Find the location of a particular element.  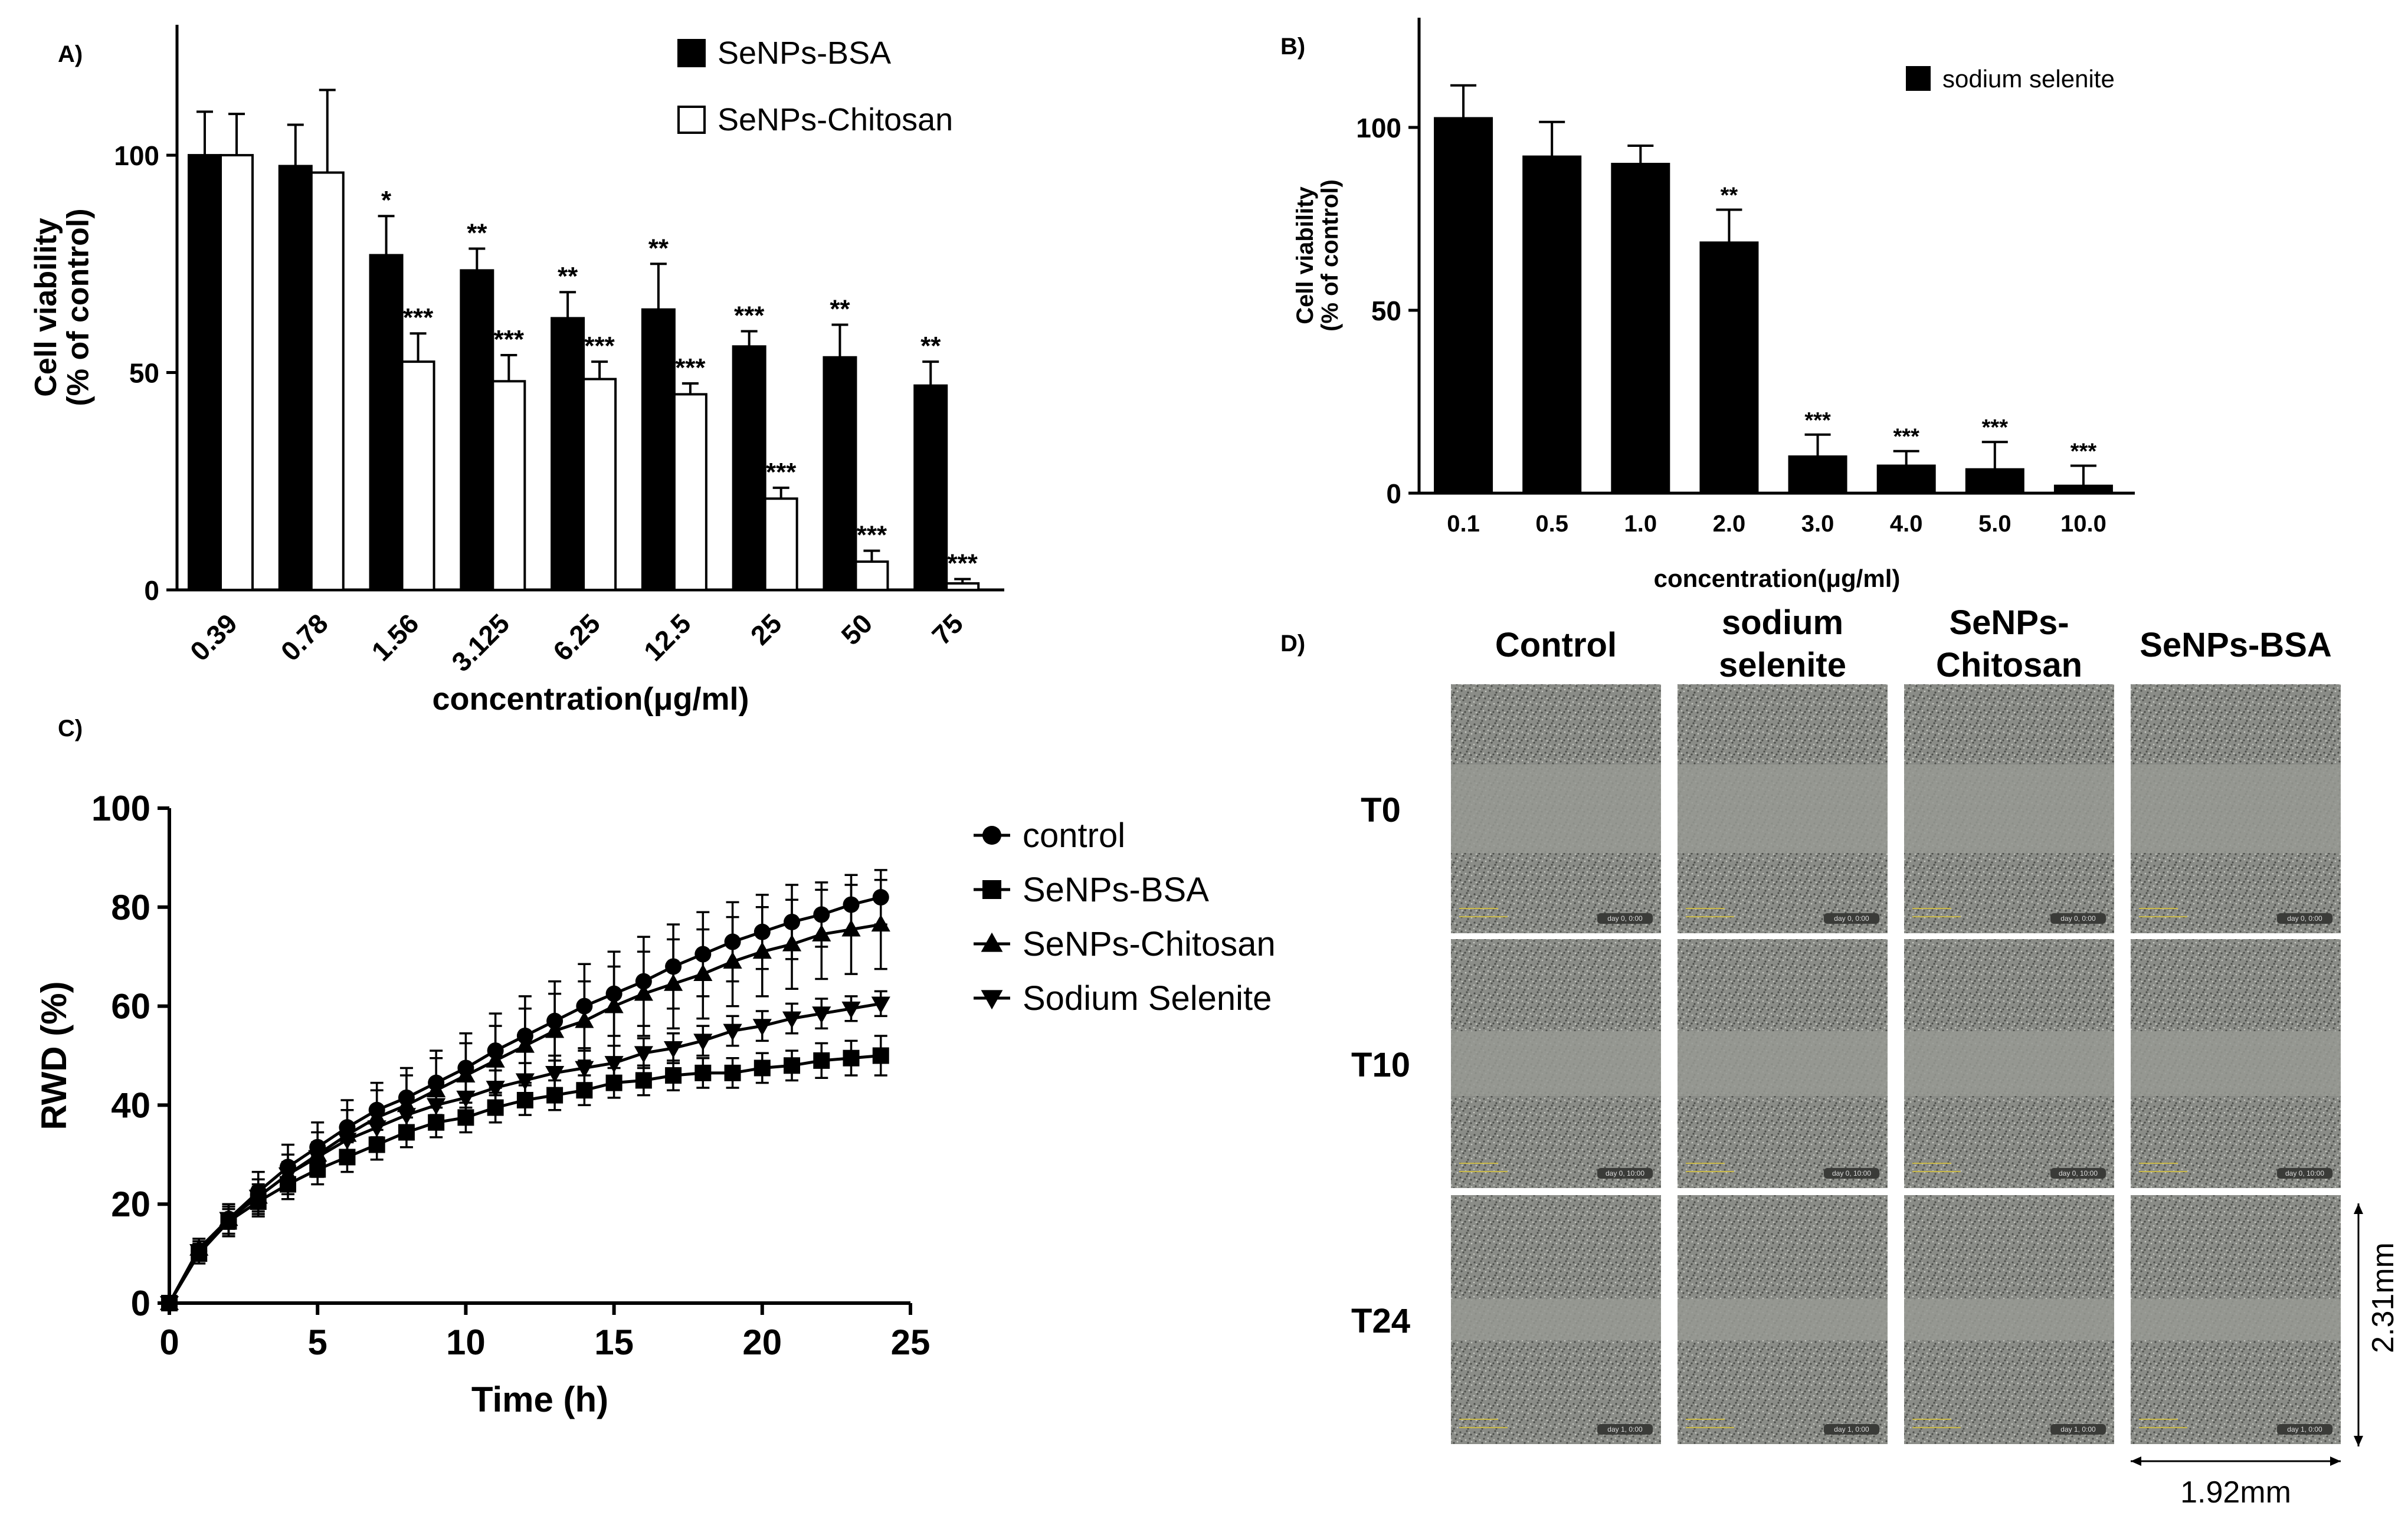

x-tick-label: 75 is located at coordinates (947, 629).